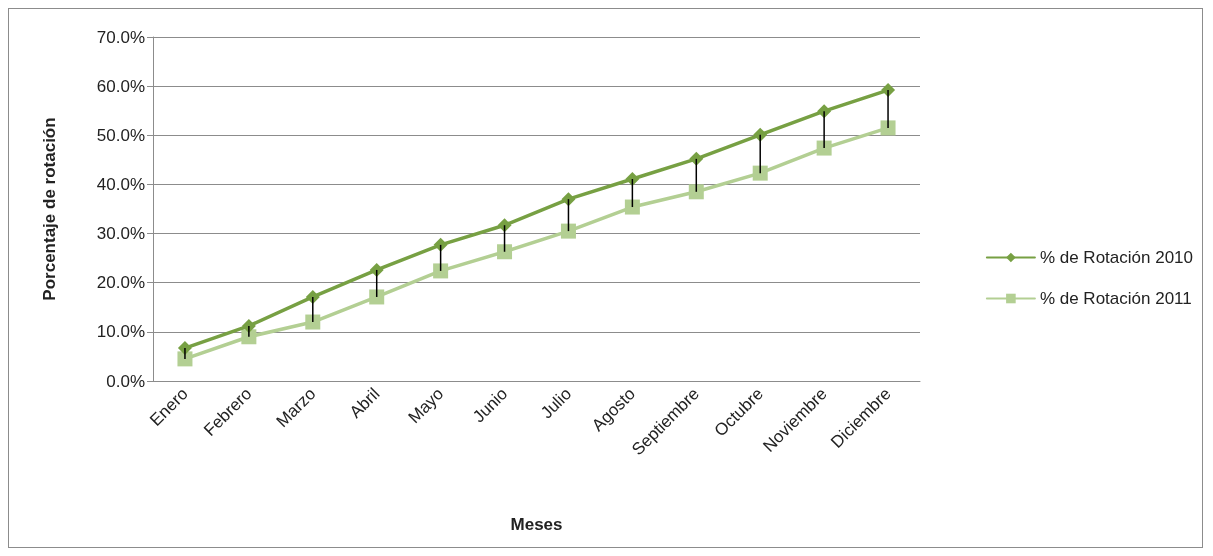 The width and height of the screenshot is (1213, 556). I want to click on y-tick-label: 60.0%, so click(120, 86).